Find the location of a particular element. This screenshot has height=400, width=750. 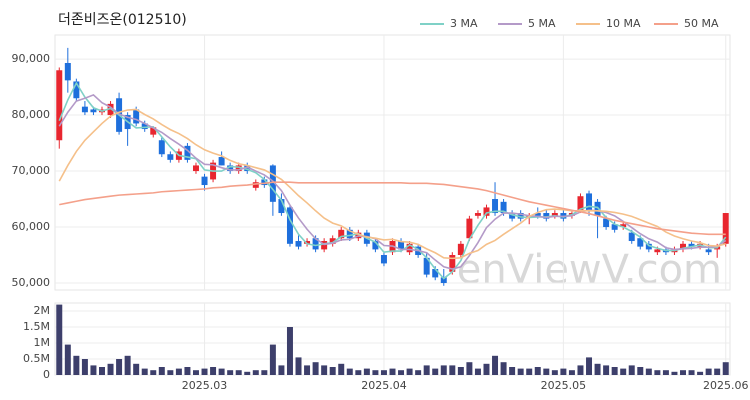

x-tick-label: 2025.06 is located at coordinates (726, 385).